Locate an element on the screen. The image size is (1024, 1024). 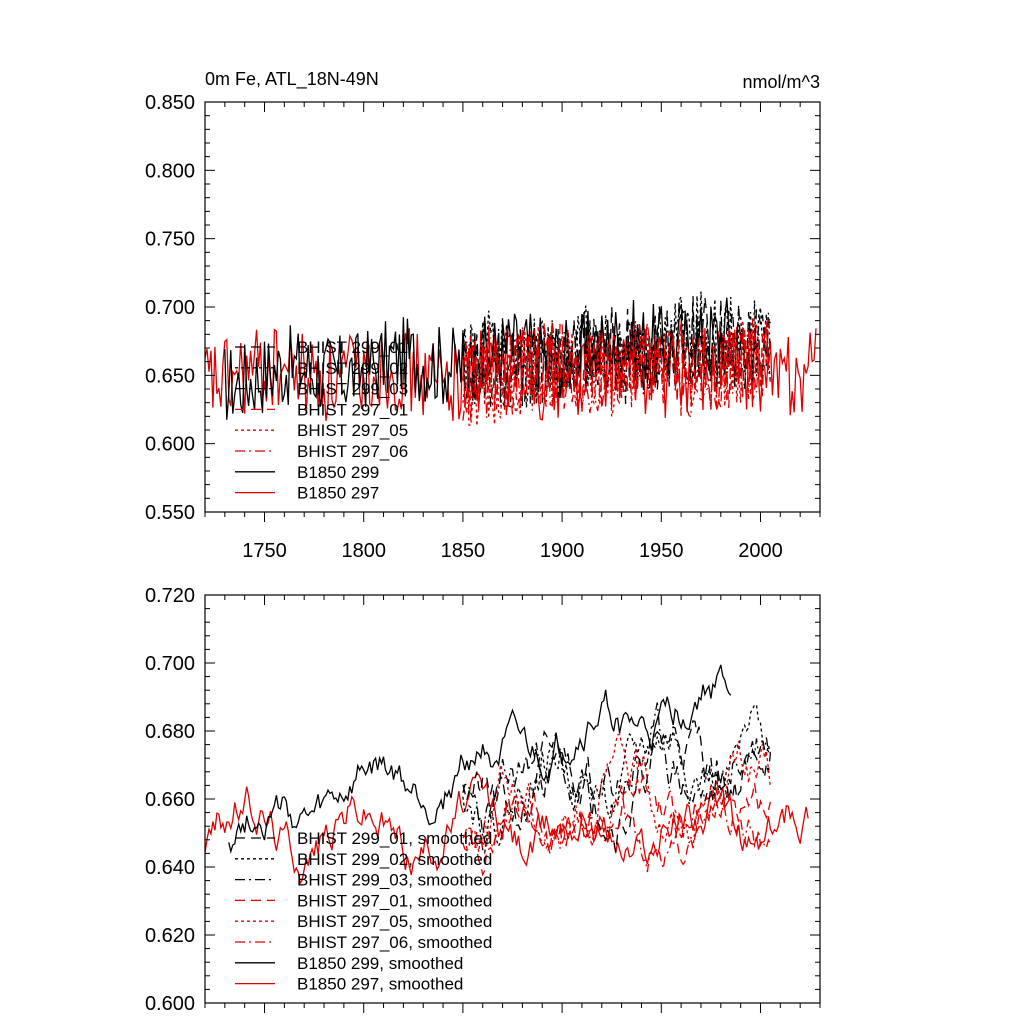
y-tick-label: 0.850 is located at coordinates (170, 103).